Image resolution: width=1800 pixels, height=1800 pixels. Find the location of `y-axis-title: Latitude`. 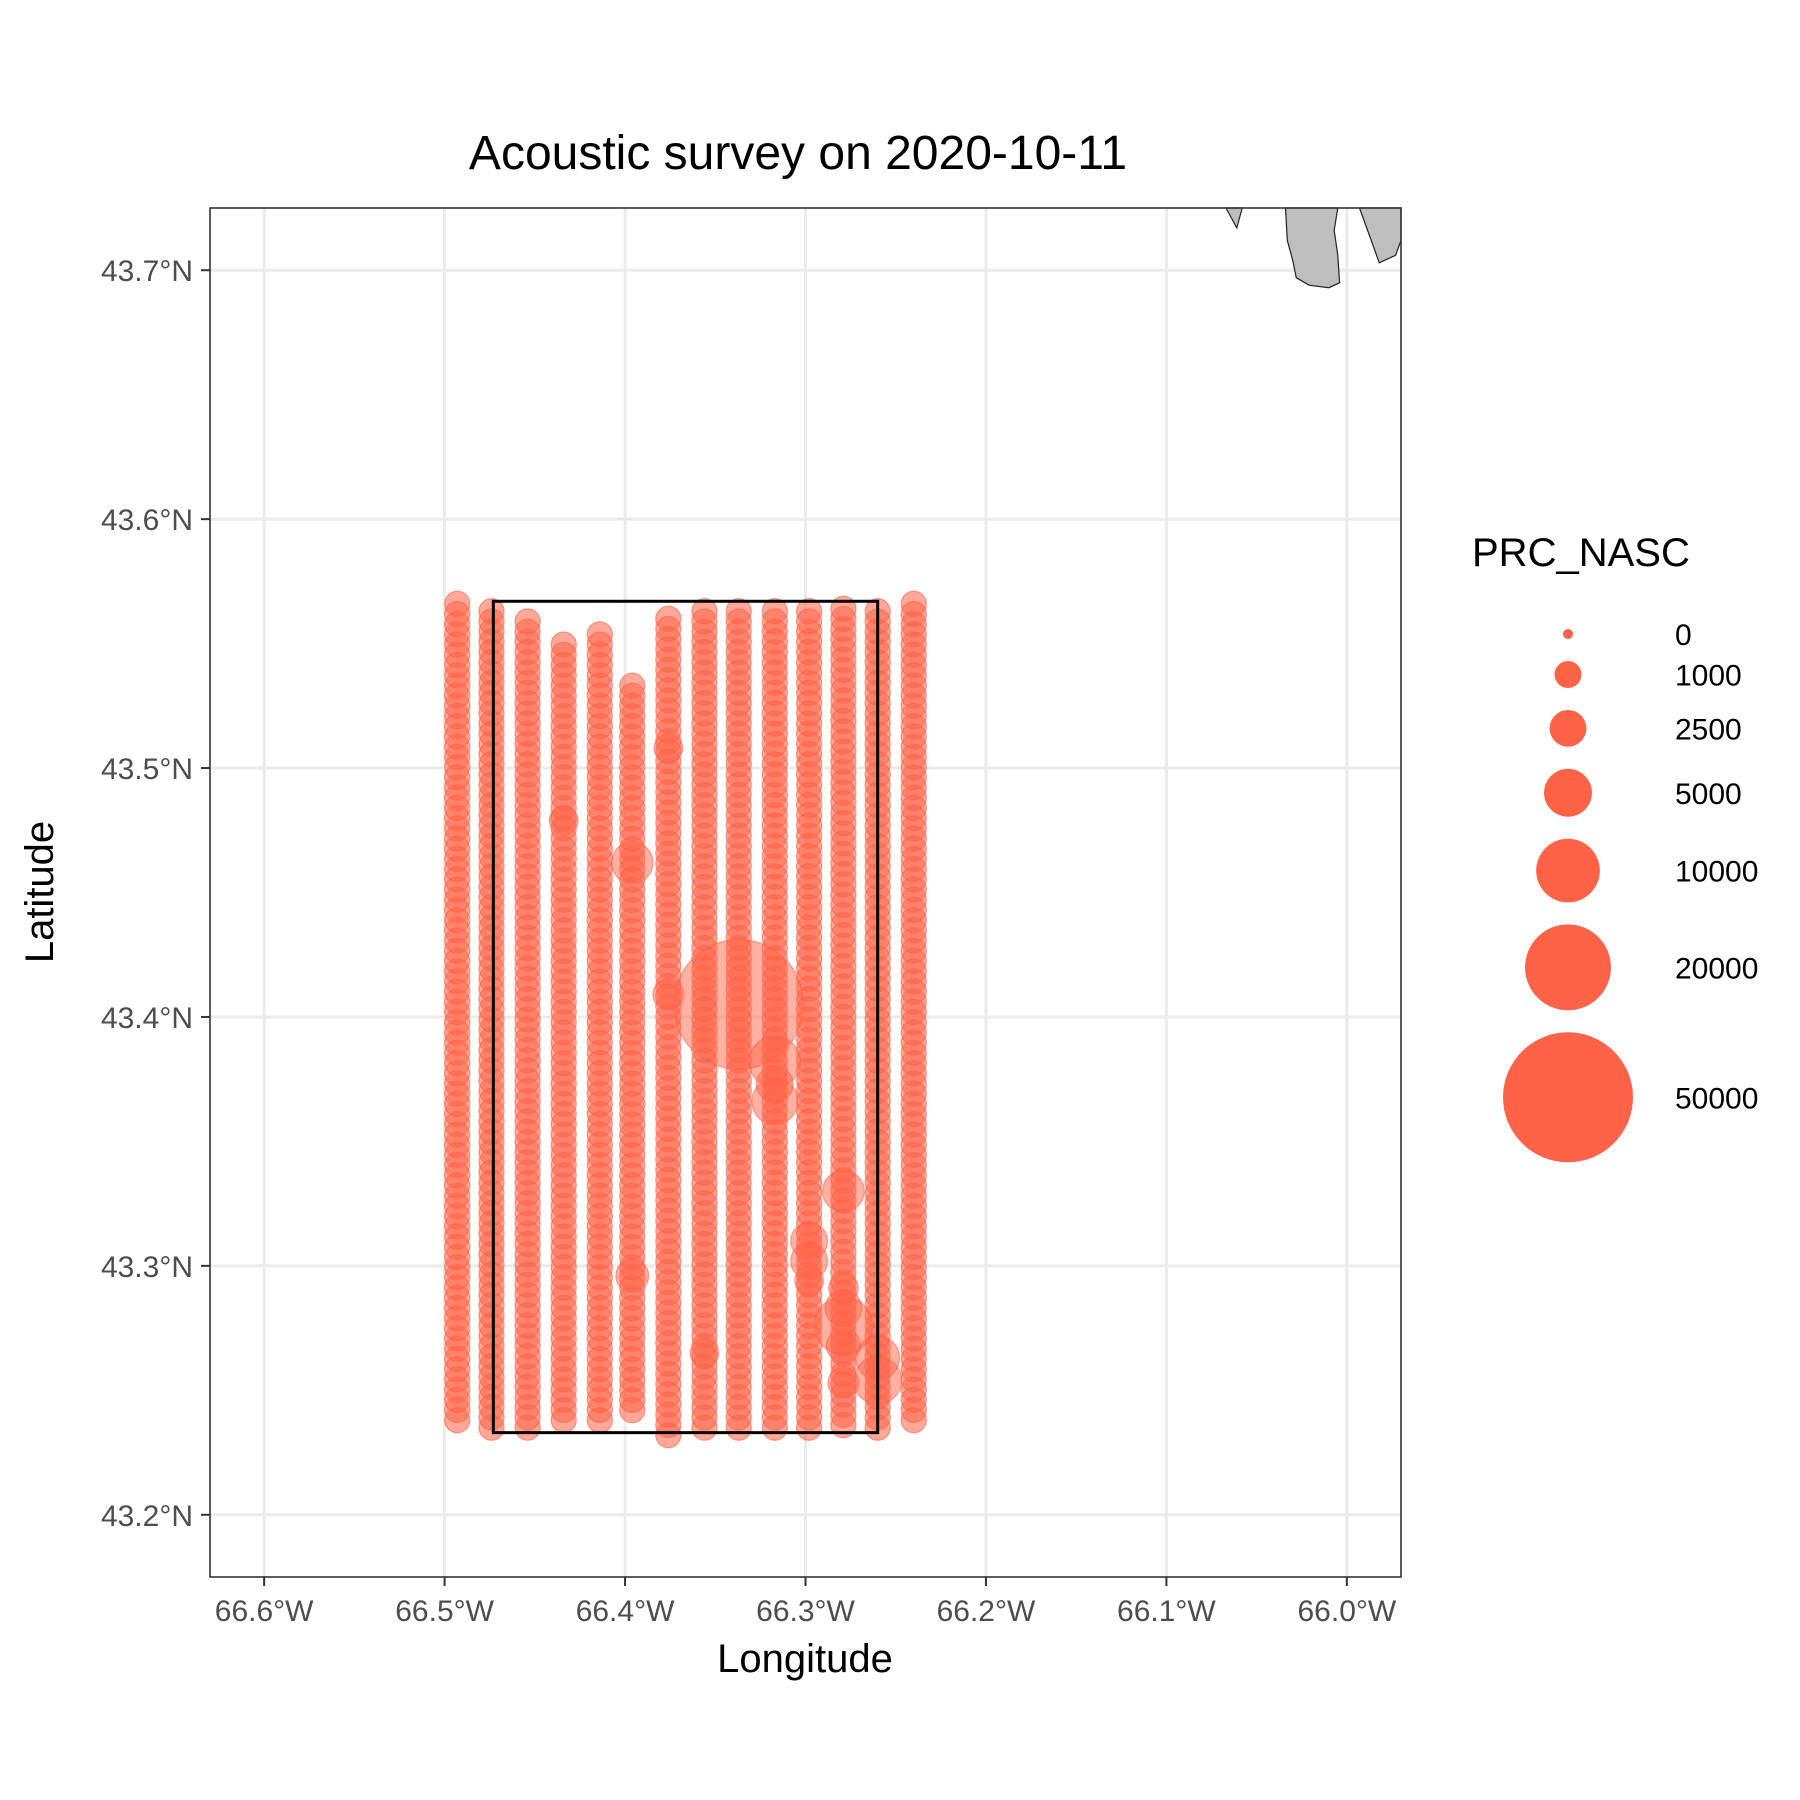

y-axis-title: Latitude is located at coordinates (40, 892).